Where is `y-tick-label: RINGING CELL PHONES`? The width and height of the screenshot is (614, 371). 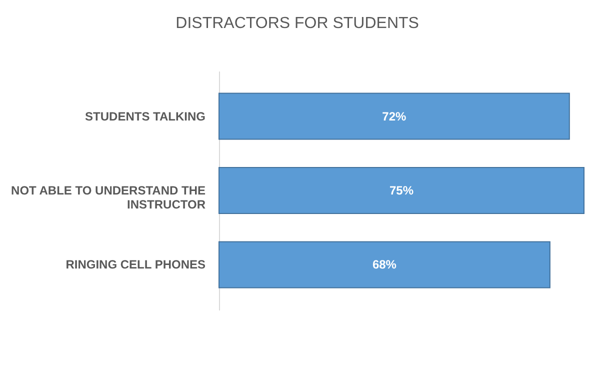
y-tick-label: RINGING CELL PHONES is located at coordinates (136, 265).